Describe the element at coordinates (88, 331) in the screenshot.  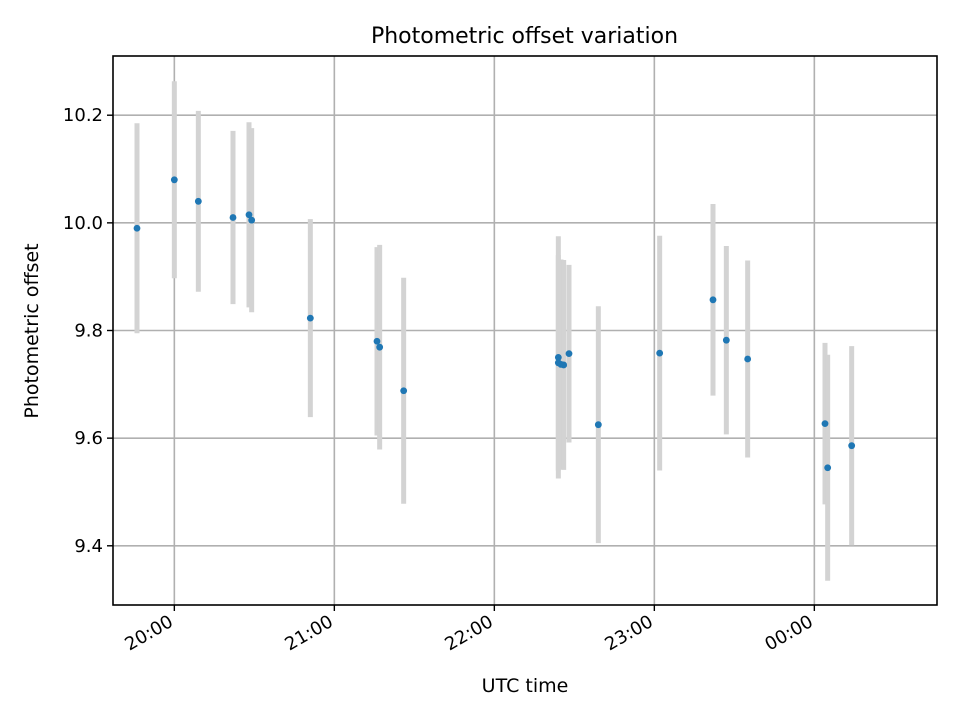
I see `y-tick-label: 9.8` at that location.